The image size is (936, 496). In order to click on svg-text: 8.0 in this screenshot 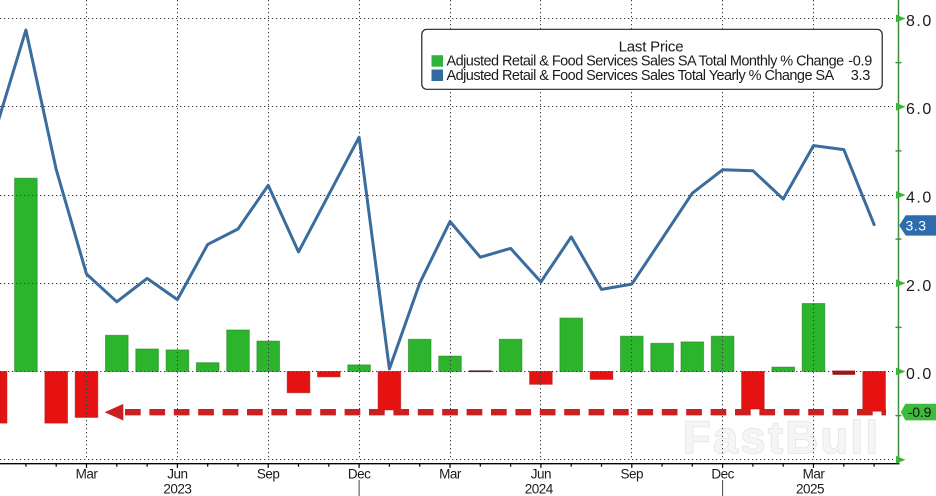, I will do `click(919, 21)`.